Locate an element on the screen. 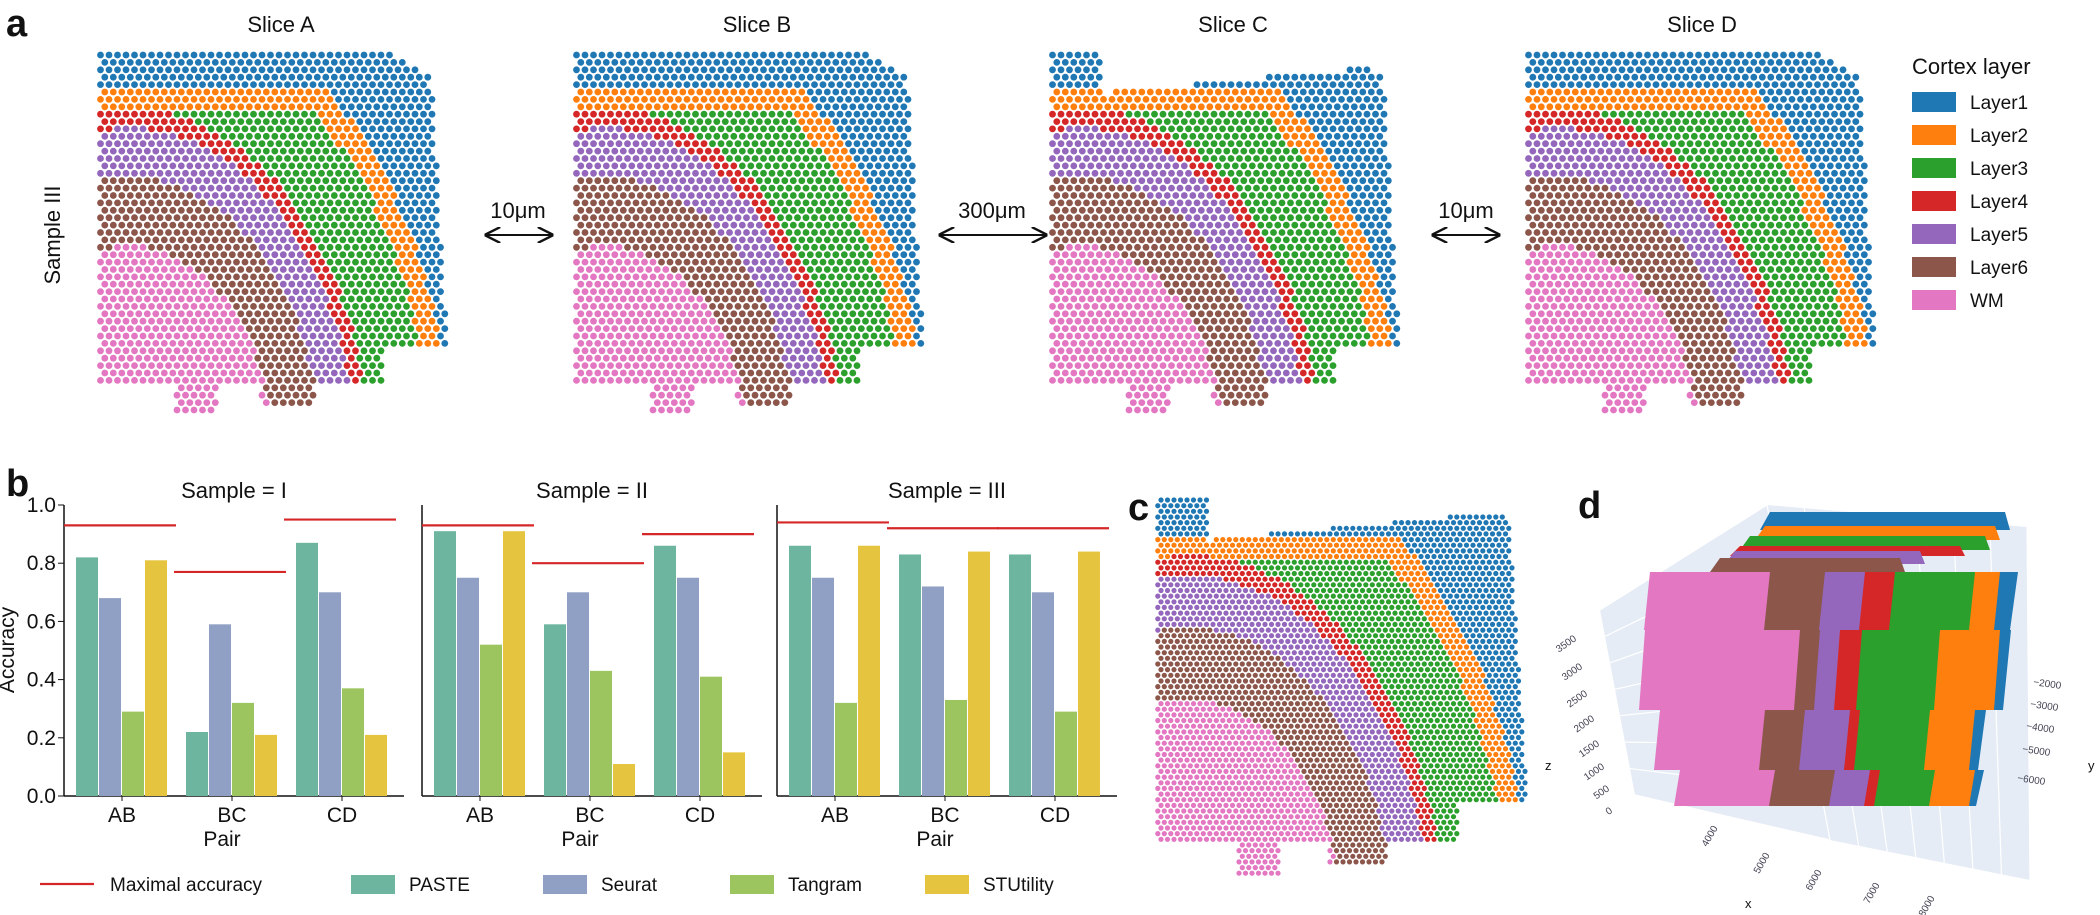 This screenshot has height=915, width=2100. y-axis-title: y is located at coordinates (2091, 765).